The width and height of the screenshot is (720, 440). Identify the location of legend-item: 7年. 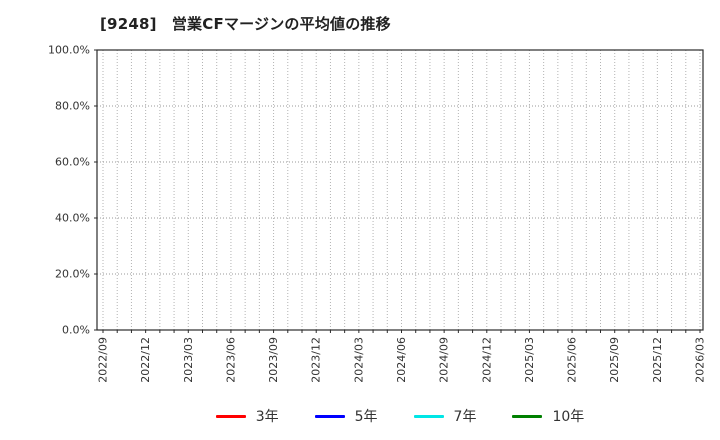
(445, 416).